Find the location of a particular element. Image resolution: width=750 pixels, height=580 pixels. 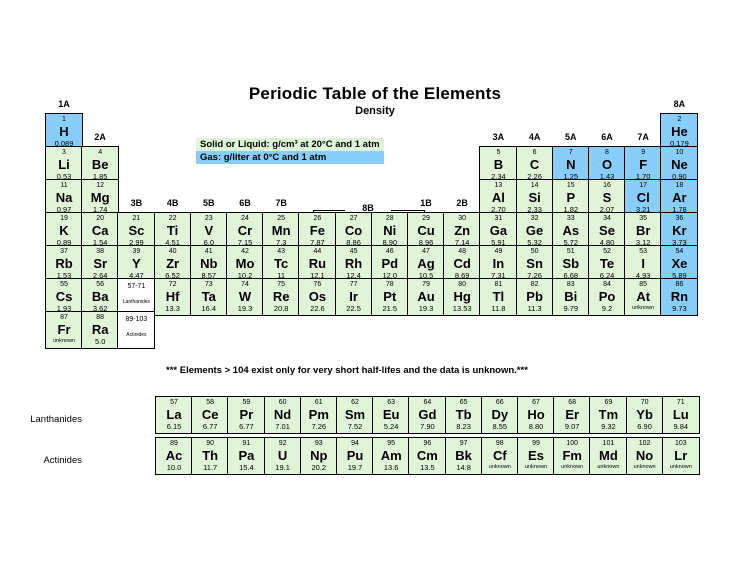

atomic-number: 59 is located at coordinates (246, 402).